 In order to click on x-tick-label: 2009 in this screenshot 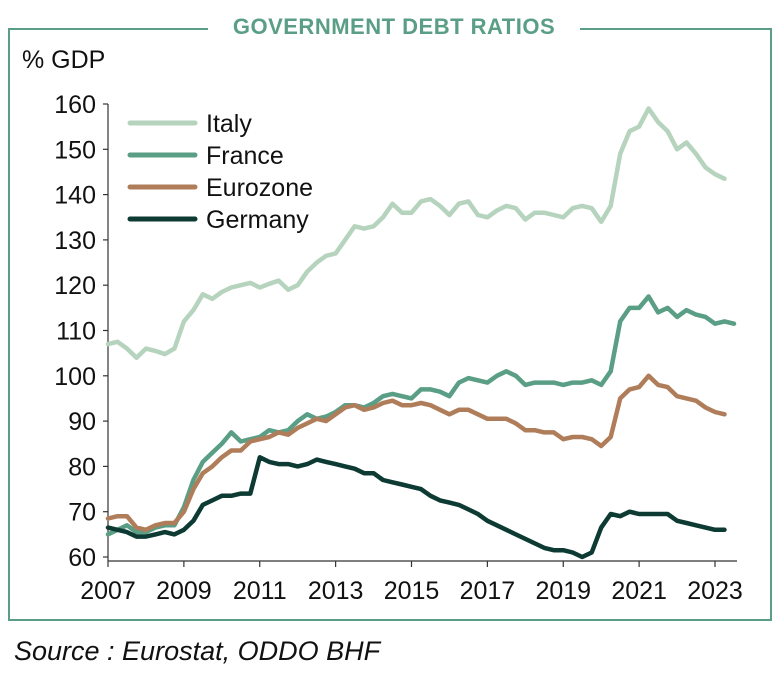, I will do `click(184, 591)`.